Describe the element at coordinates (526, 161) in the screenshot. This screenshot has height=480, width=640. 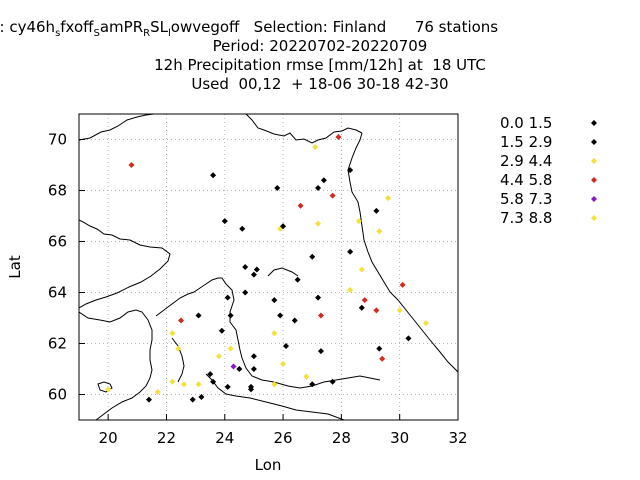
I see `legend-label: 2.9 4.4` at that location.